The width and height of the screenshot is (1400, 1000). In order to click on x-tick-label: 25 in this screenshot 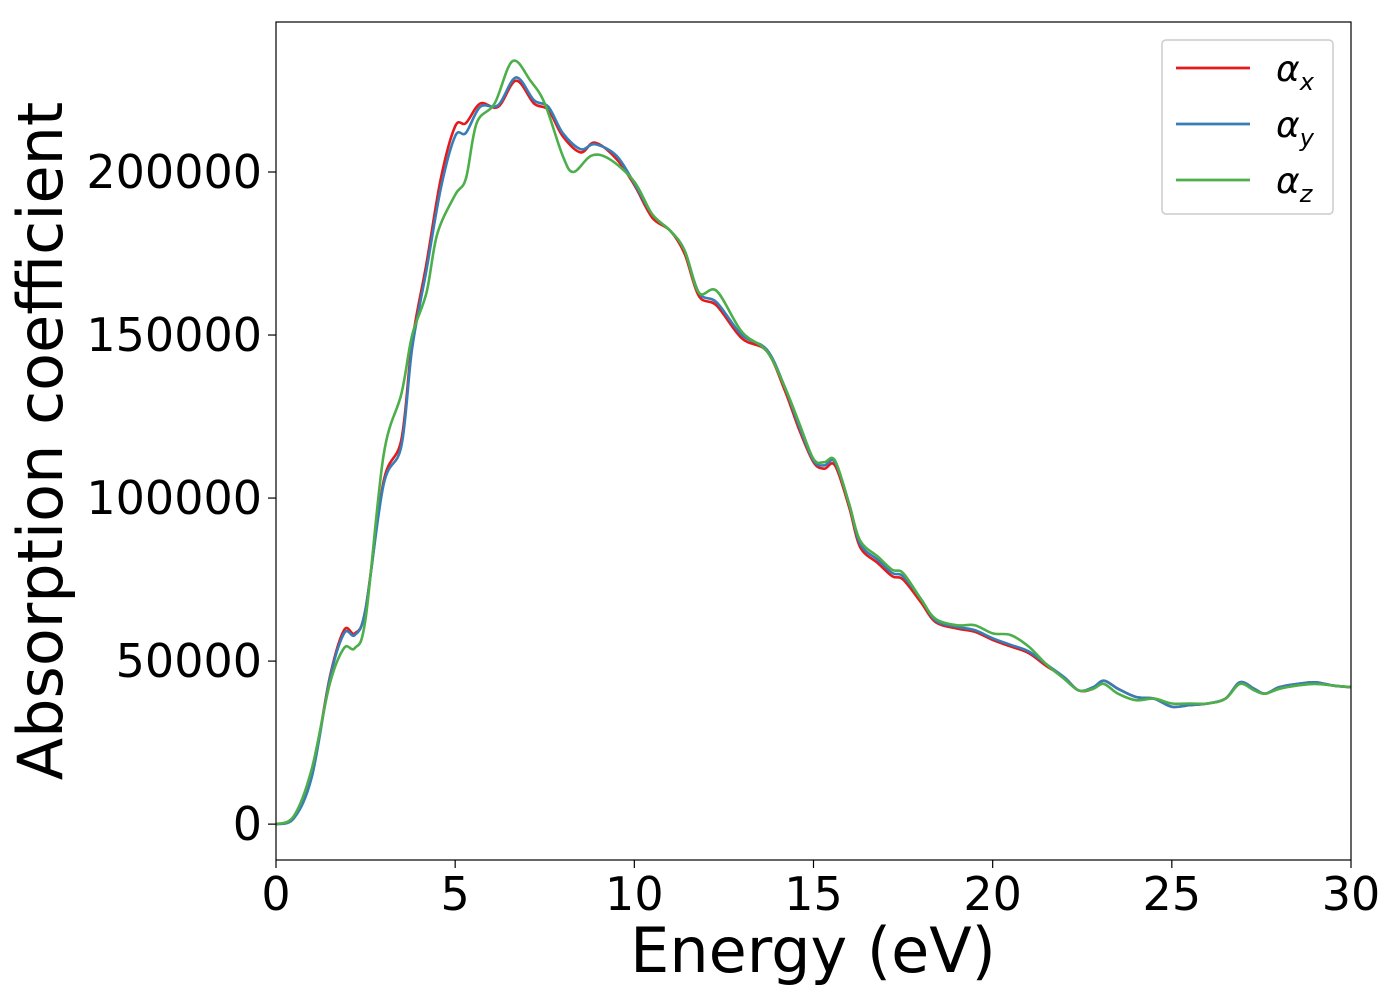, I will do `click(1172, 894)`.